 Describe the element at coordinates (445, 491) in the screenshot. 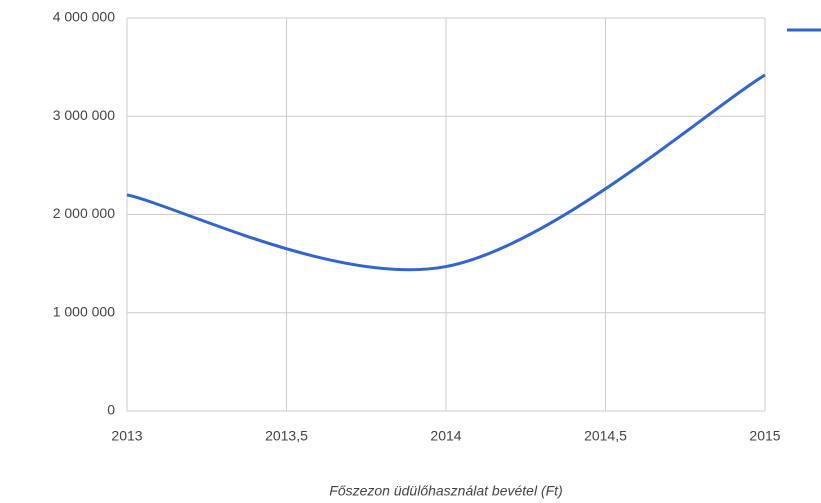

I see `x-axis-title: Főszezon üdülőhasználat bevétel (Ft)` at that location.